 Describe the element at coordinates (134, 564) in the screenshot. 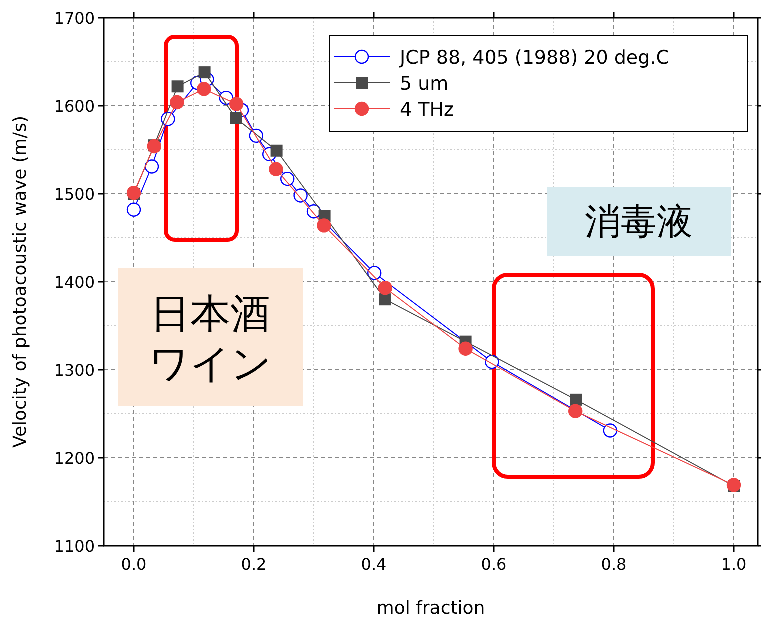

I see `x-tick-label: 0.0` at that location.